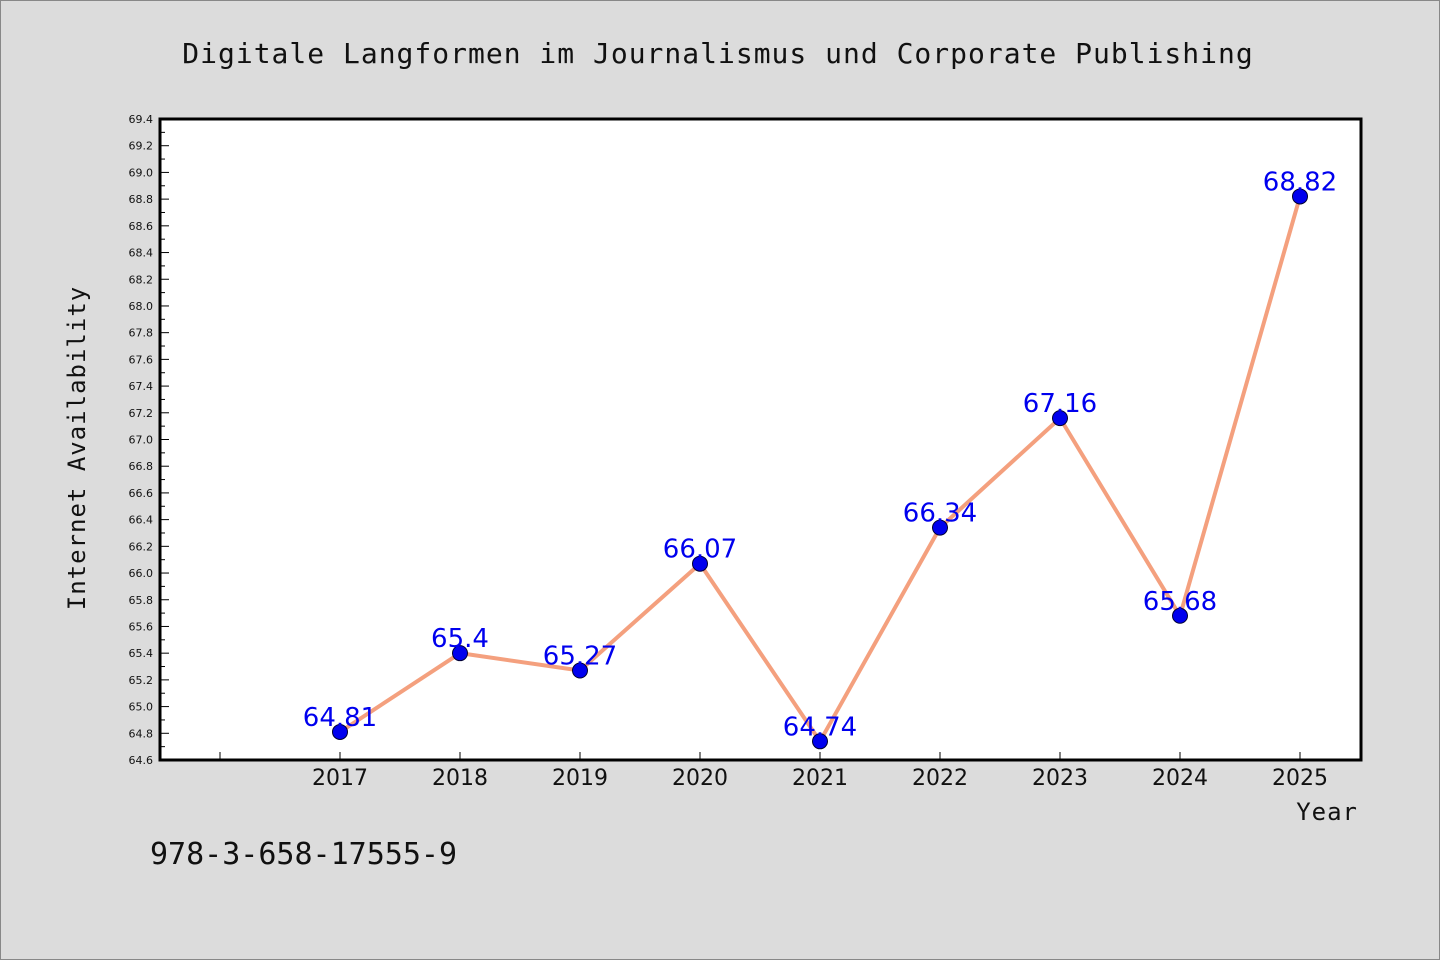  What do you see at coordinates (820, 778) in the screenshot?
I see `x-tick-label: 2021` at bounding box center [820, 778].